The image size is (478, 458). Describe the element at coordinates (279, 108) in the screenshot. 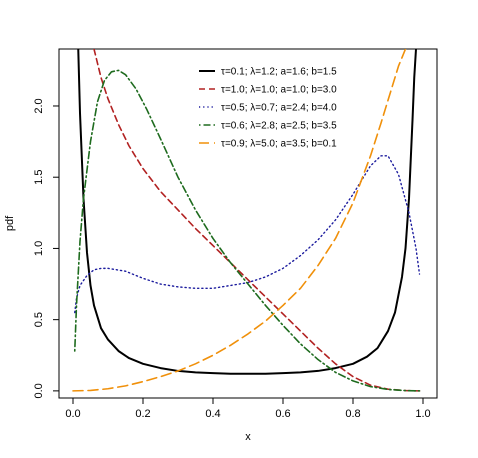

I see `legend-label-3: τ=0.5; λ=0.7; a=2.4; b=4.0` at that location.